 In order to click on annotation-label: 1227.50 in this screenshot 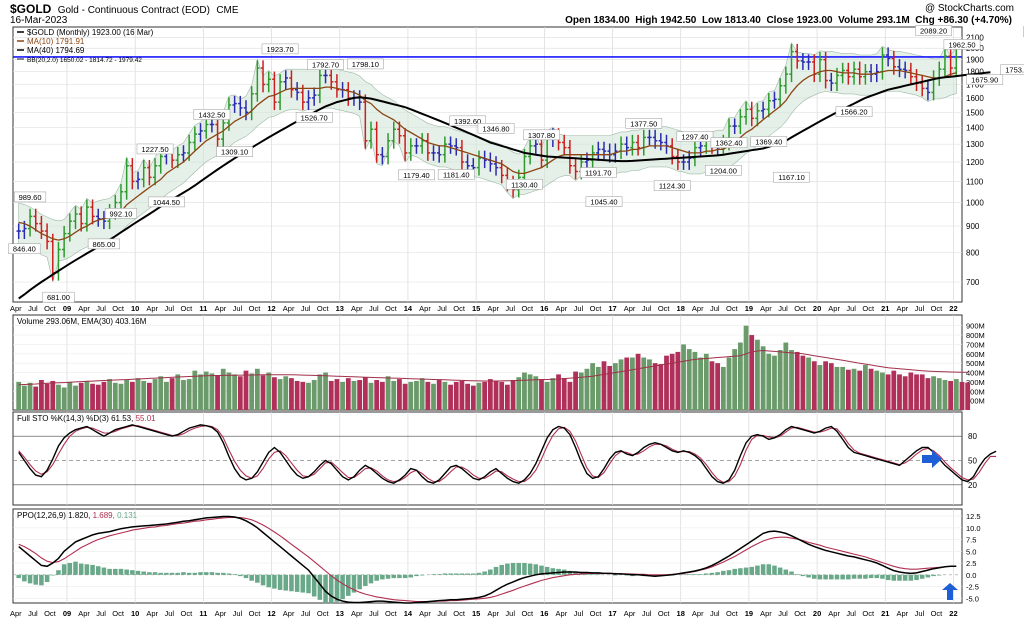, I will do `click(155, 149)`.